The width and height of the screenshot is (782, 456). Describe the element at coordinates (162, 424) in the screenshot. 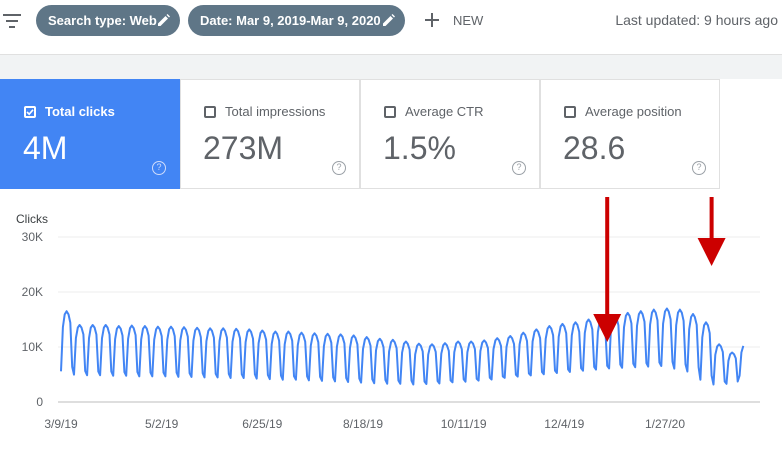

I see `x-tick-label: 5/2/19` at that location.